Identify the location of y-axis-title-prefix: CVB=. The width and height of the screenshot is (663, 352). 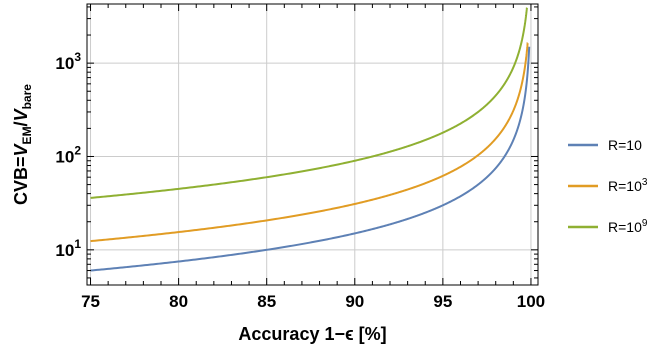
(21, 180).